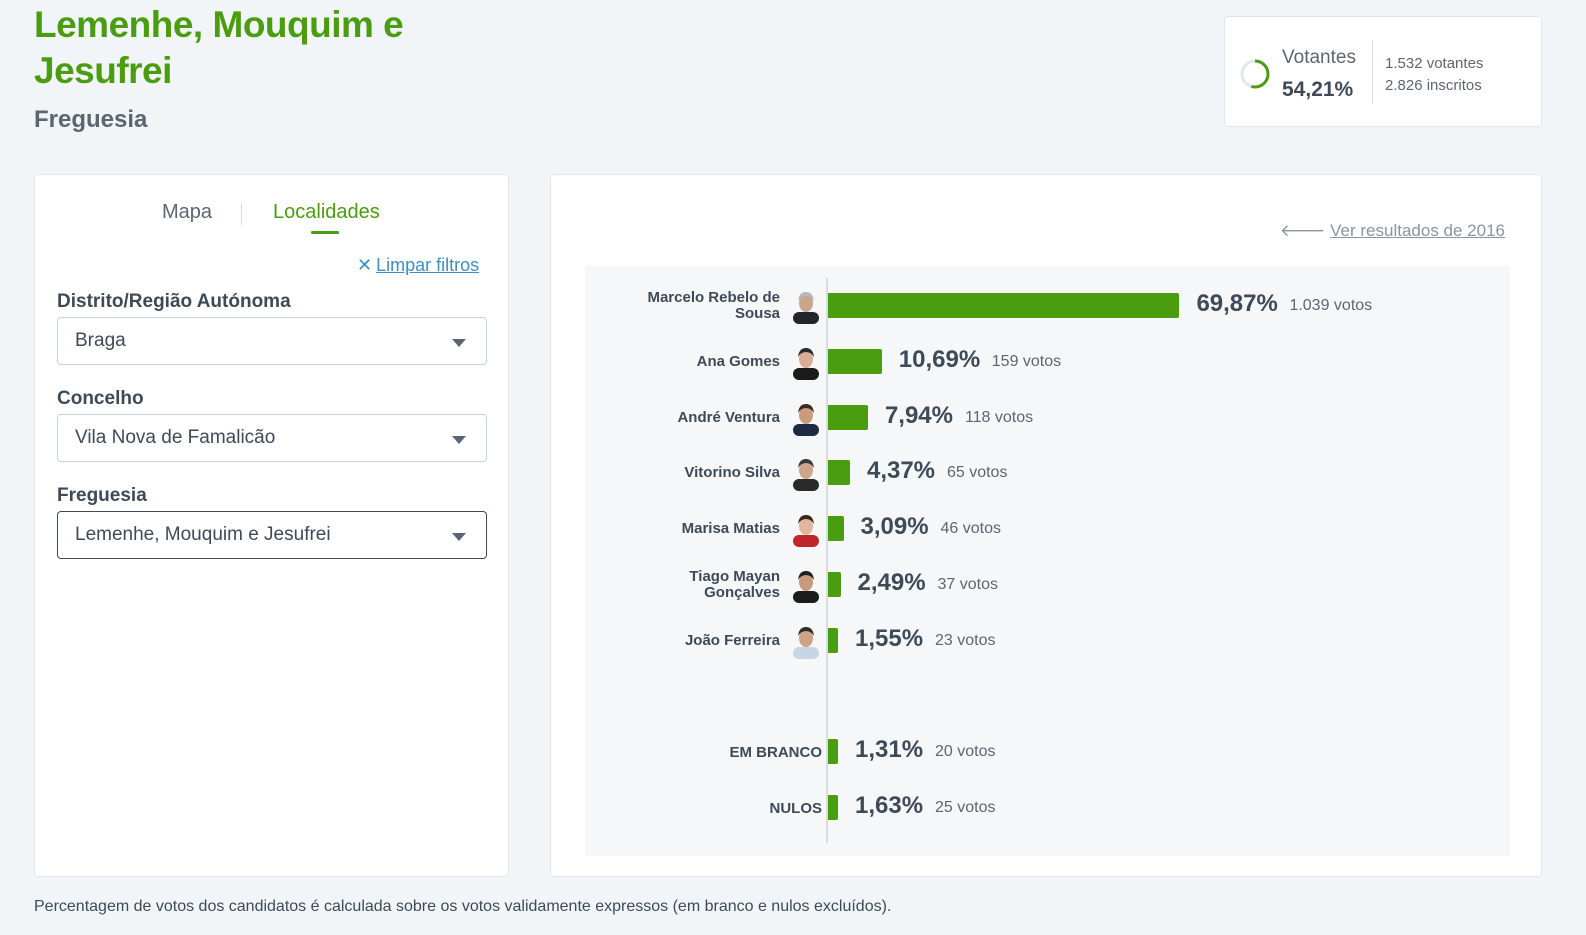  I want to click on result-votes: 46 votos, so click(971, 528).